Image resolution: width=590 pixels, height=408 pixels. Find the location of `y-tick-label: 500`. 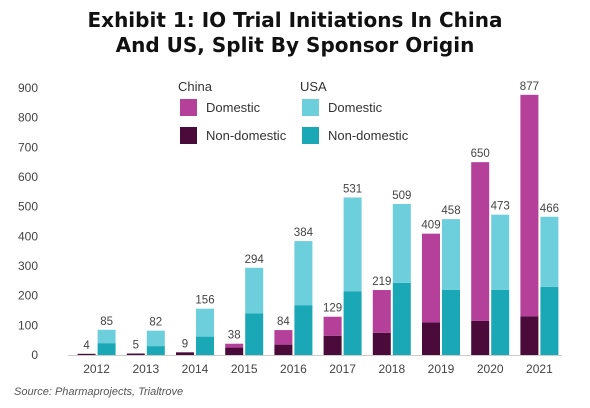

y-tick-label: 500 is located at coordinates (28, 207).